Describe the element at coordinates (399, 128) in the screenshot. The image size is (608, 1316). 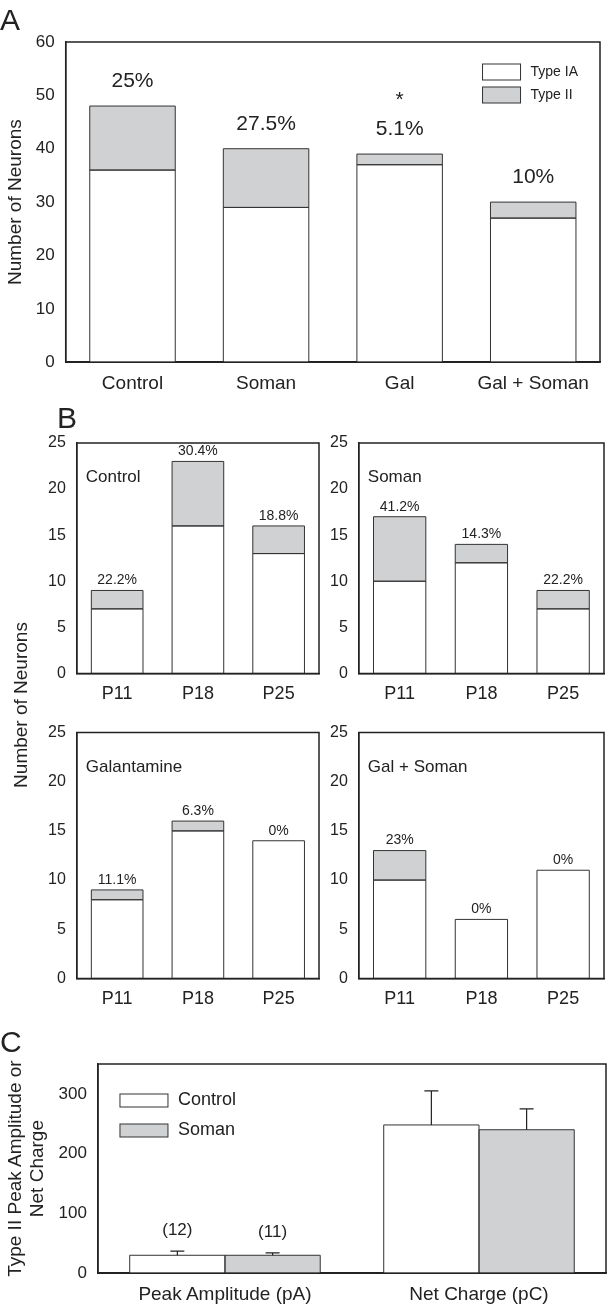
I see `annotation: 5.1%` at that location.